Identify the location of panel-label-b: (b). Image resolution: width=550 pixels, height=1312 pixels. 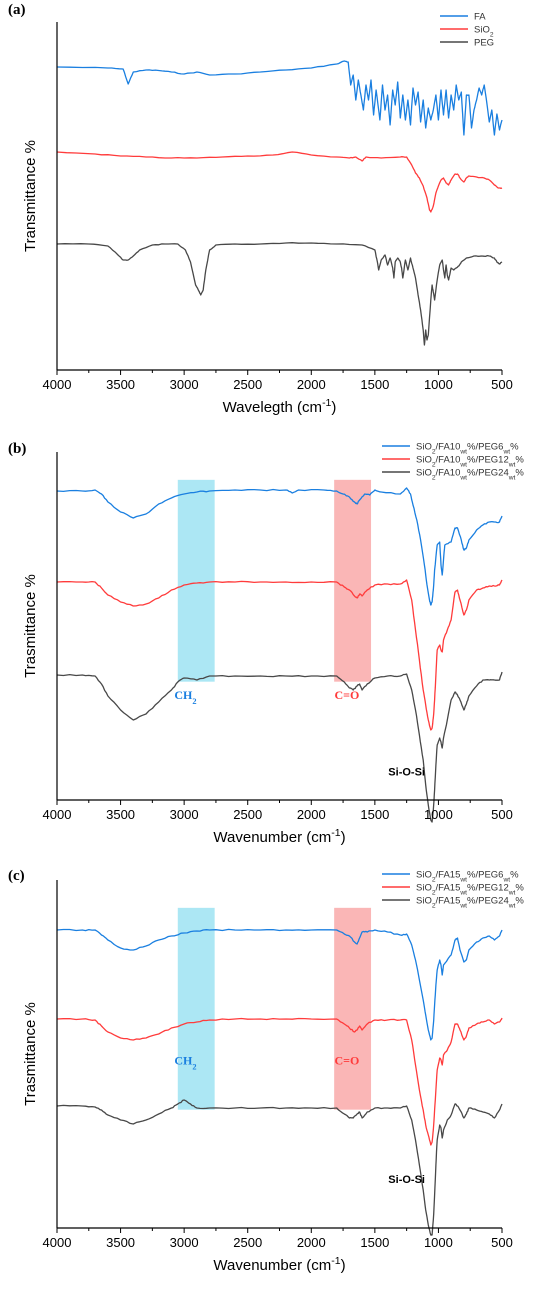
(17, 449).